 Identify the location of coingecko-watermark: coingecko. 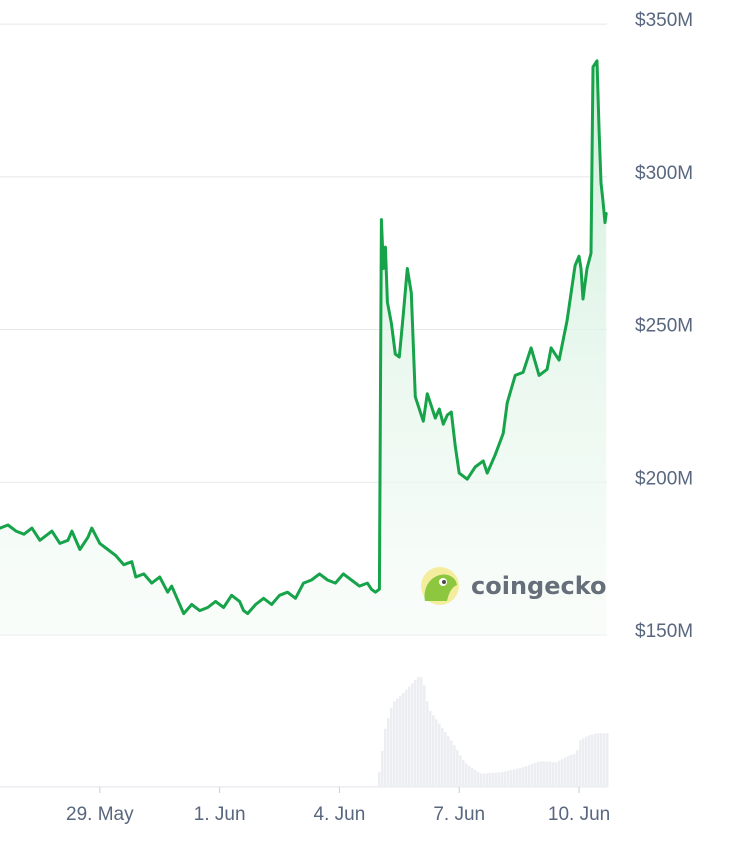
(514, 586).